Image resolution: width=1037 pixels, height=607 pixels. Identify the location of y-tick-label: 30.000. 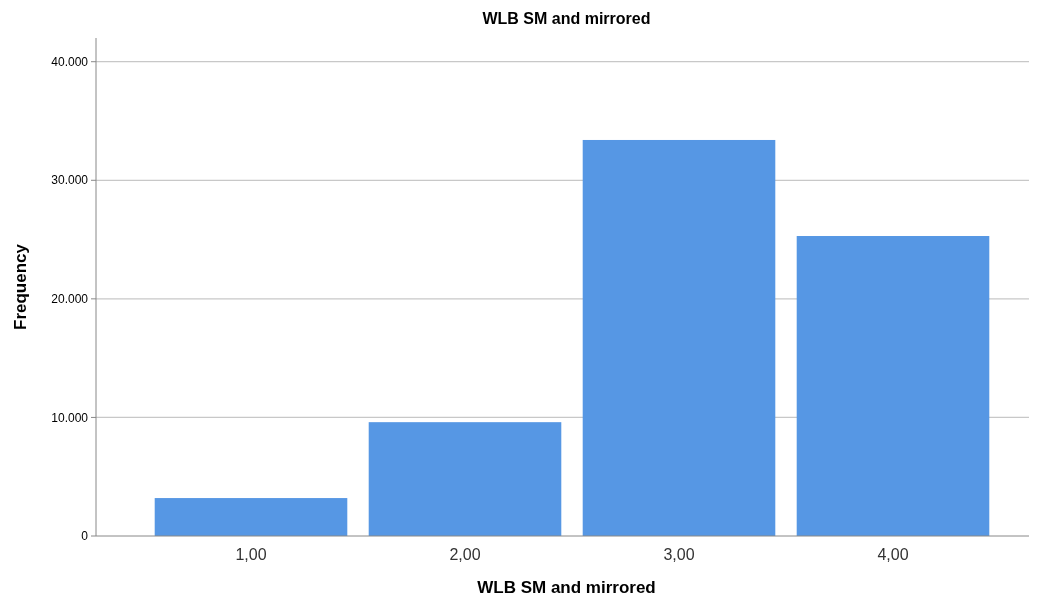
(70, 180).